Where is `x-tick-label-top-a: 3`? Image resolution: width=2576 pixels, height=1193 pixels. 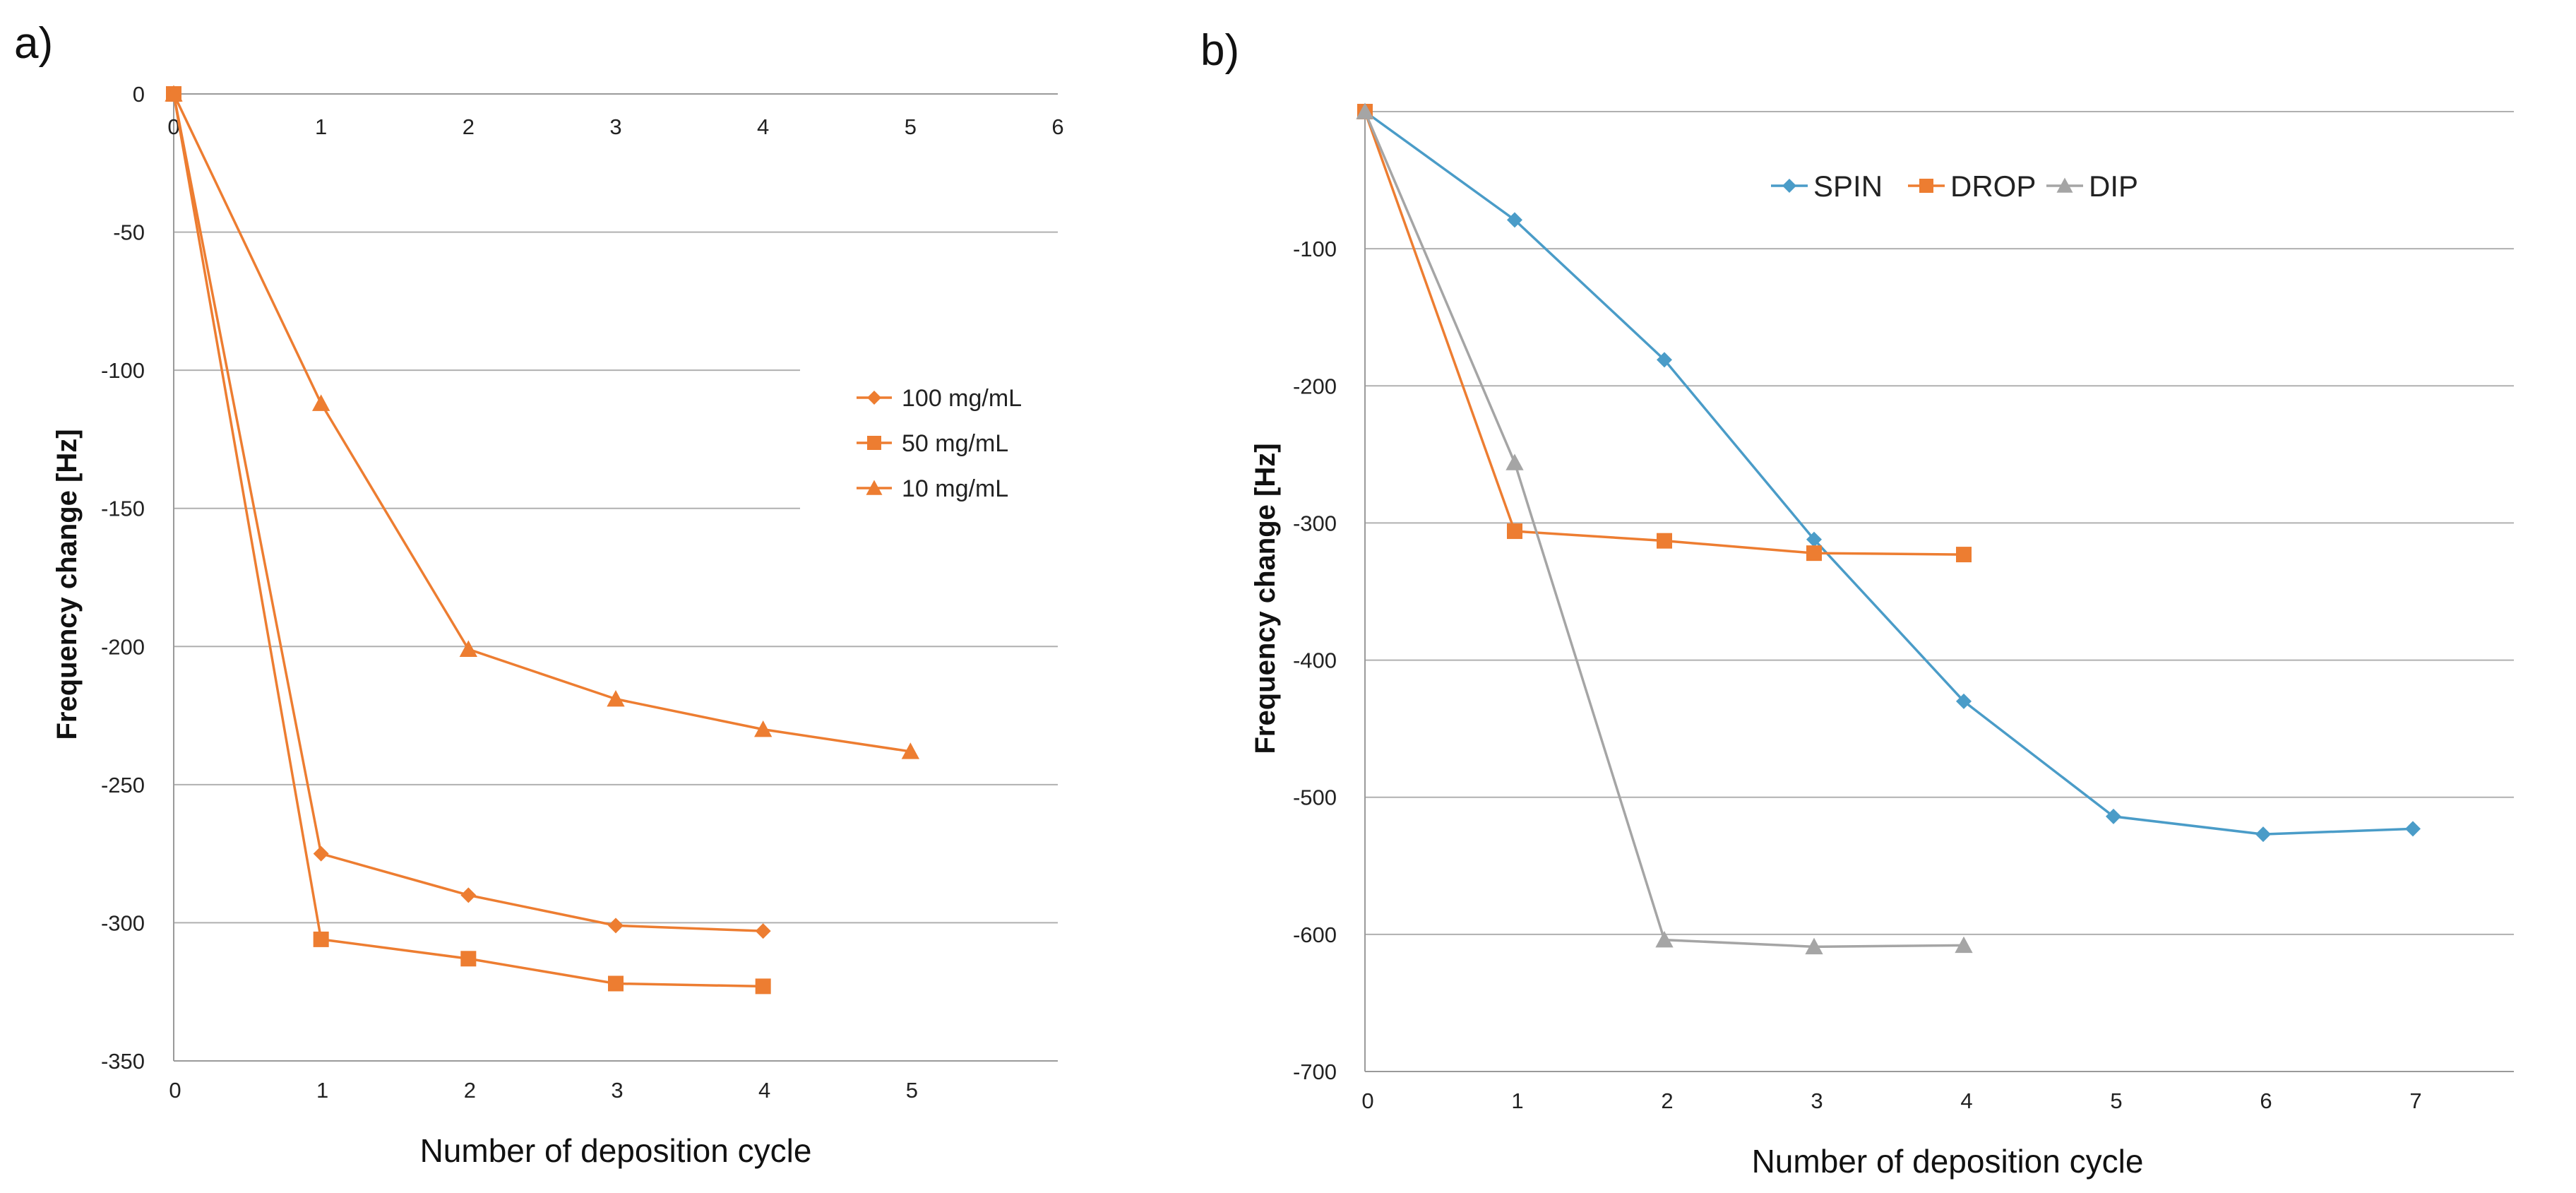
x-tick-label-top-a: 3 is located at coordinates (615, 127).